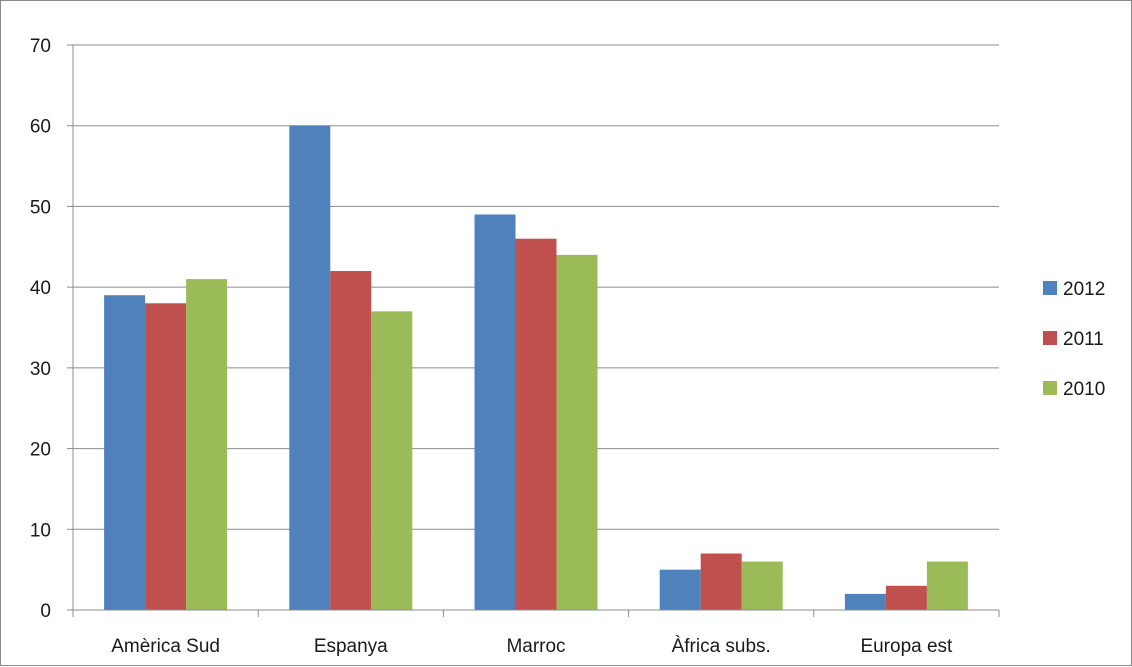 This screenshot has height=667, width=1132. I want to click on y-tick-label-20: 20, so click(40, 450).